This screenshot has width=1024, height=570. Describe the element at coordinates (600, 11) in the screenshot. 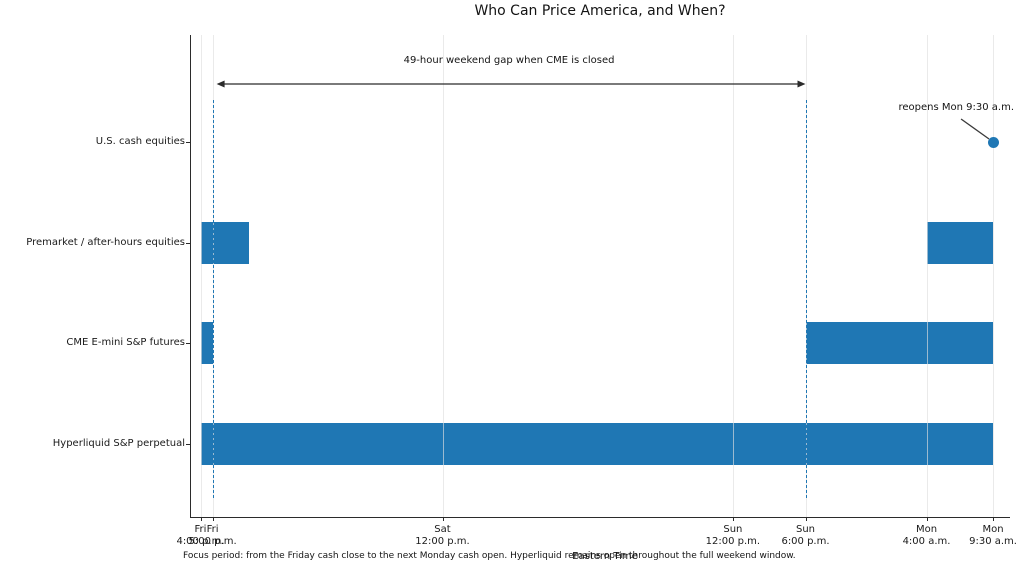

I see `chart-title: Who Can Price America, and When?` at that location.